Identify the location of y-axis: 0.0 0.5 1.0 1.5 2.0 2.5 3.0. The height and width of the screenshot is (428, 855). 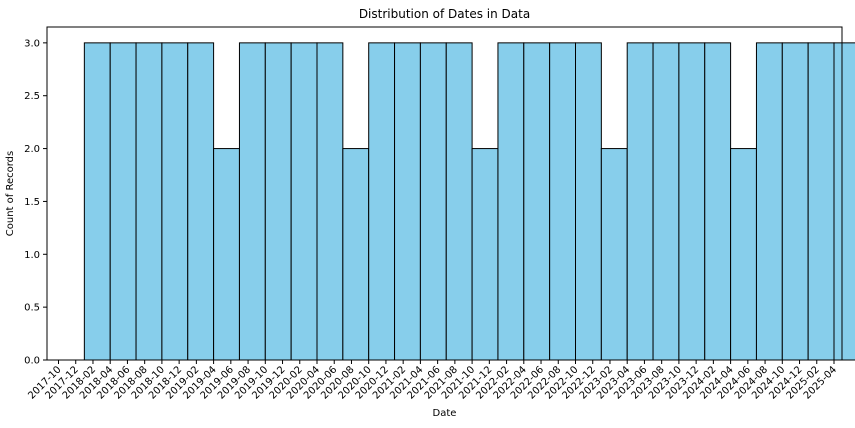
(35, 202).